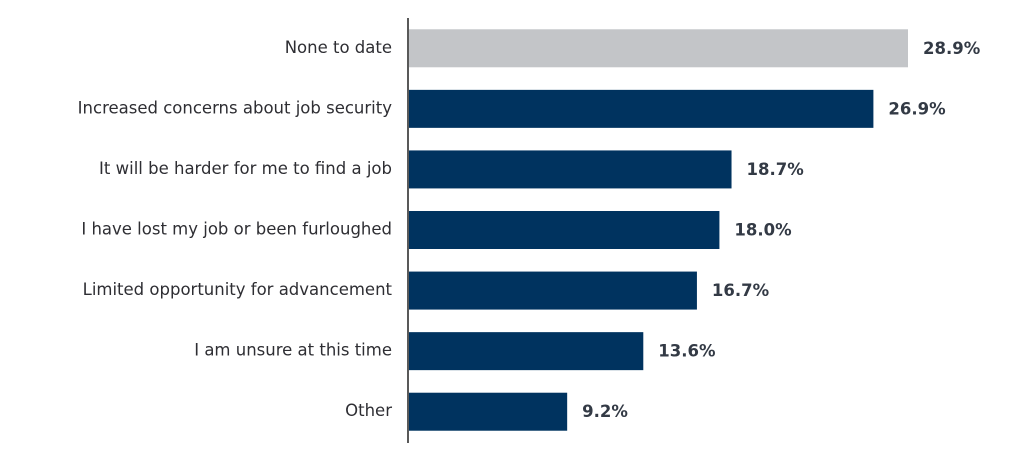 This screenshot has height=472, width=1032. I want to click on category-label: I have lost my job or been furloughed, so click(236, 229).